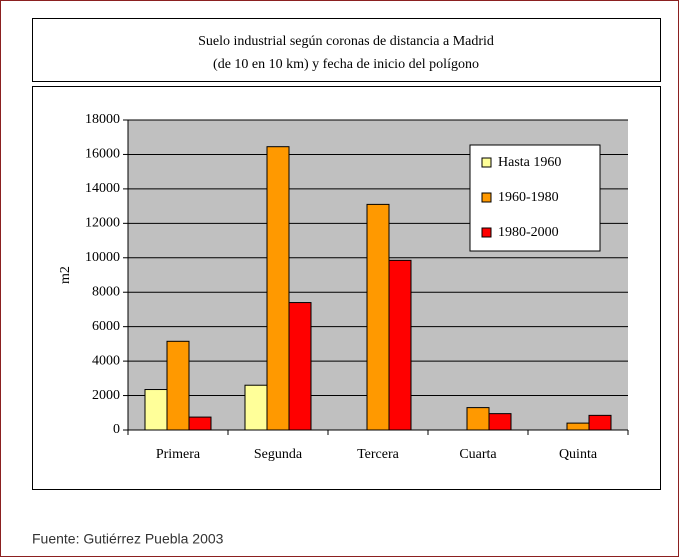  I want to click on y-tick-label: 8000, so click(106, 291).